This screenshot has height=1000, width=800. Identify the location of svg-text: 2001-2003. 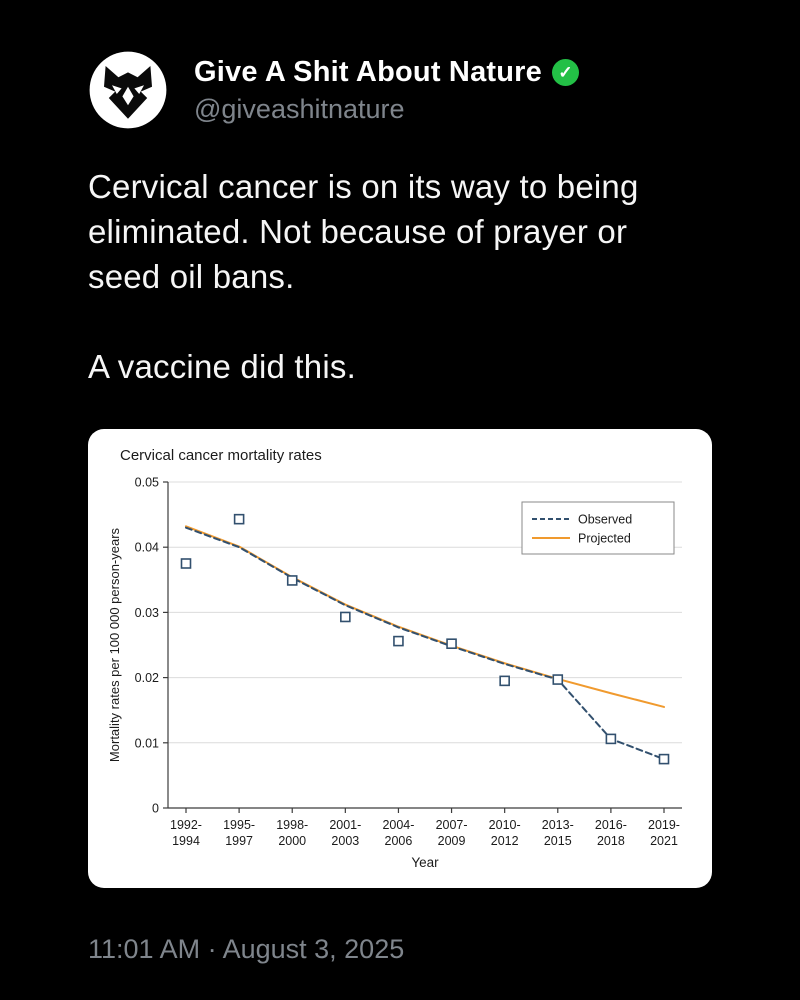
(345, 833).